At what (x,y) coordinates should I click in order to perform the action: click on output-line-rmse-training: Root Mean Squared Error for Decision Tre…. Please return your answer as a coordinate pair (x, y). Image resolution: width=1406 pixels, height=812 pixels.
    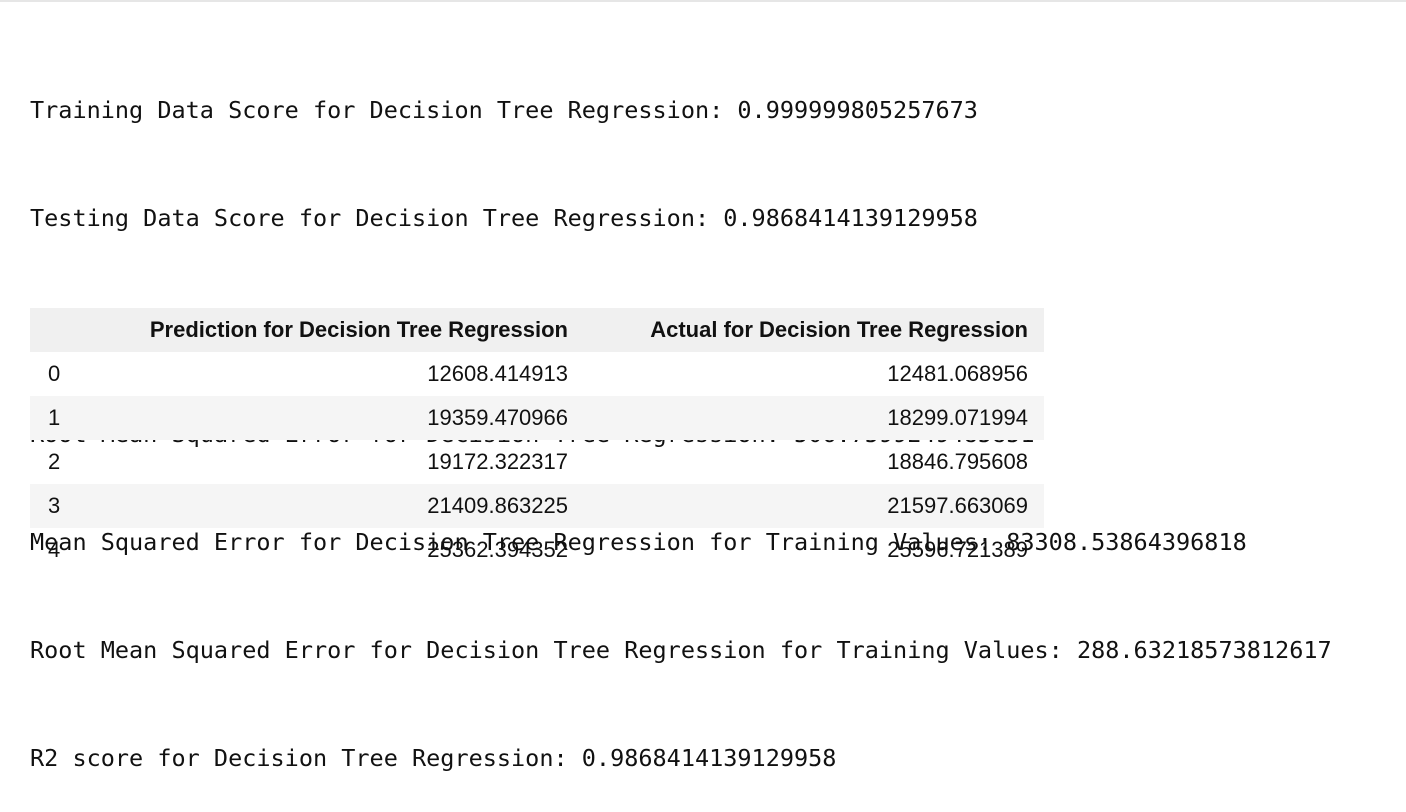
    Looking at the image, I should click on (681, 650).